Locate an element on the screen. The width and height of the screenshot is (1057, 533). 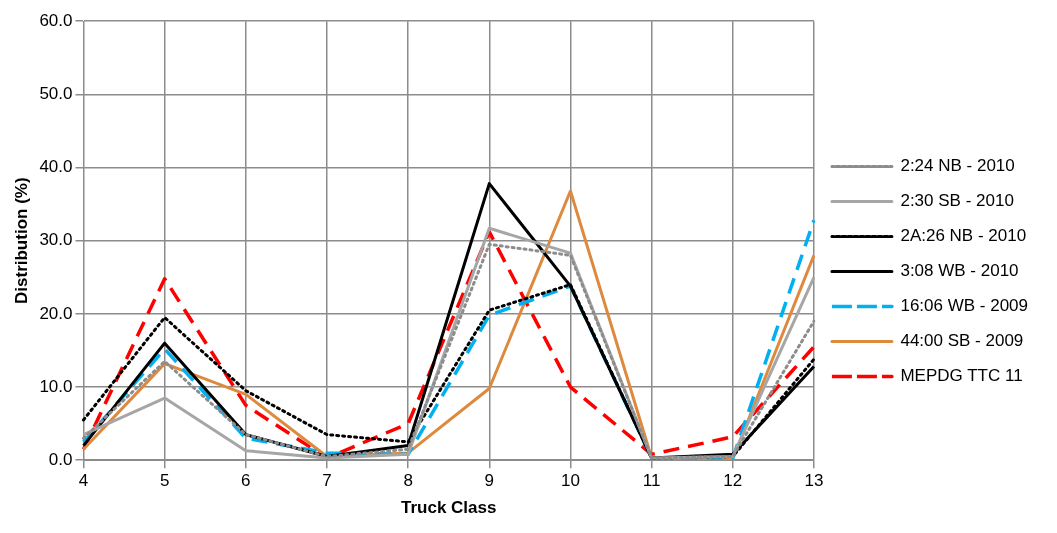
x-tick-label: 9 is located at coordinates (489, 481).